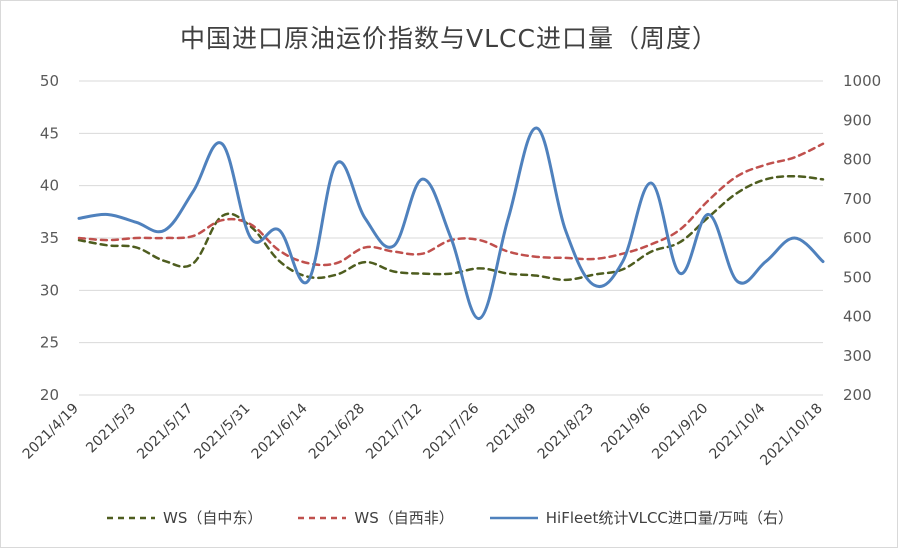 This screenshot has width=898, height=548. What do you see at coordinates (49, 133) in the screenshot?
I see `y-left-tick-label: 45` at bounding box center [49, 133].